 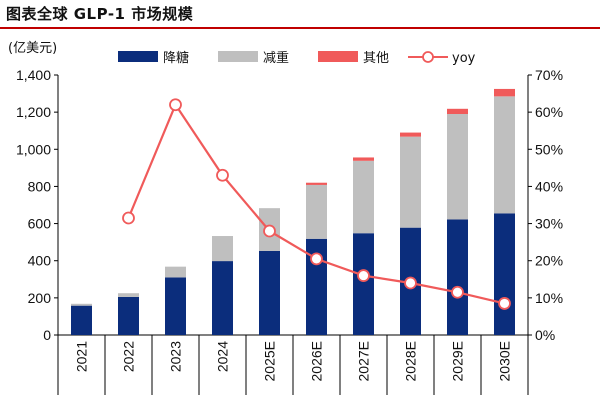 I want to click on legend-swatch-diabetes, so click(x=138, y=56).